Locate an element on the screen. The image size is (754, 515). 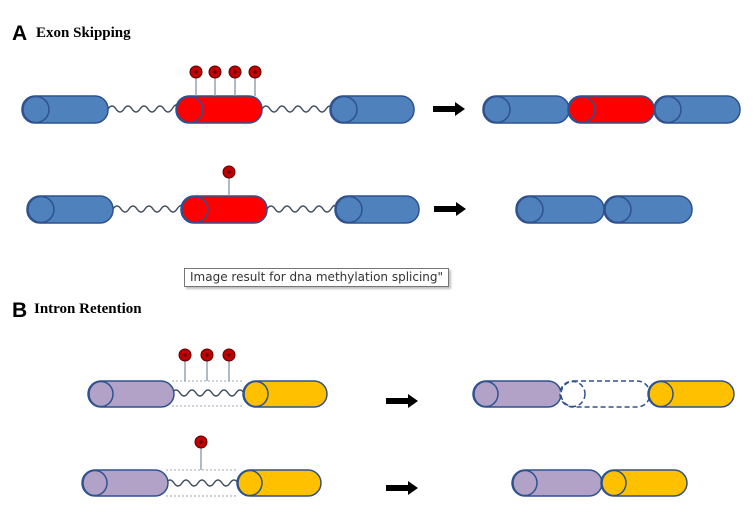
panel-a-row1-mrna-included is located at coordinates (611, 109).